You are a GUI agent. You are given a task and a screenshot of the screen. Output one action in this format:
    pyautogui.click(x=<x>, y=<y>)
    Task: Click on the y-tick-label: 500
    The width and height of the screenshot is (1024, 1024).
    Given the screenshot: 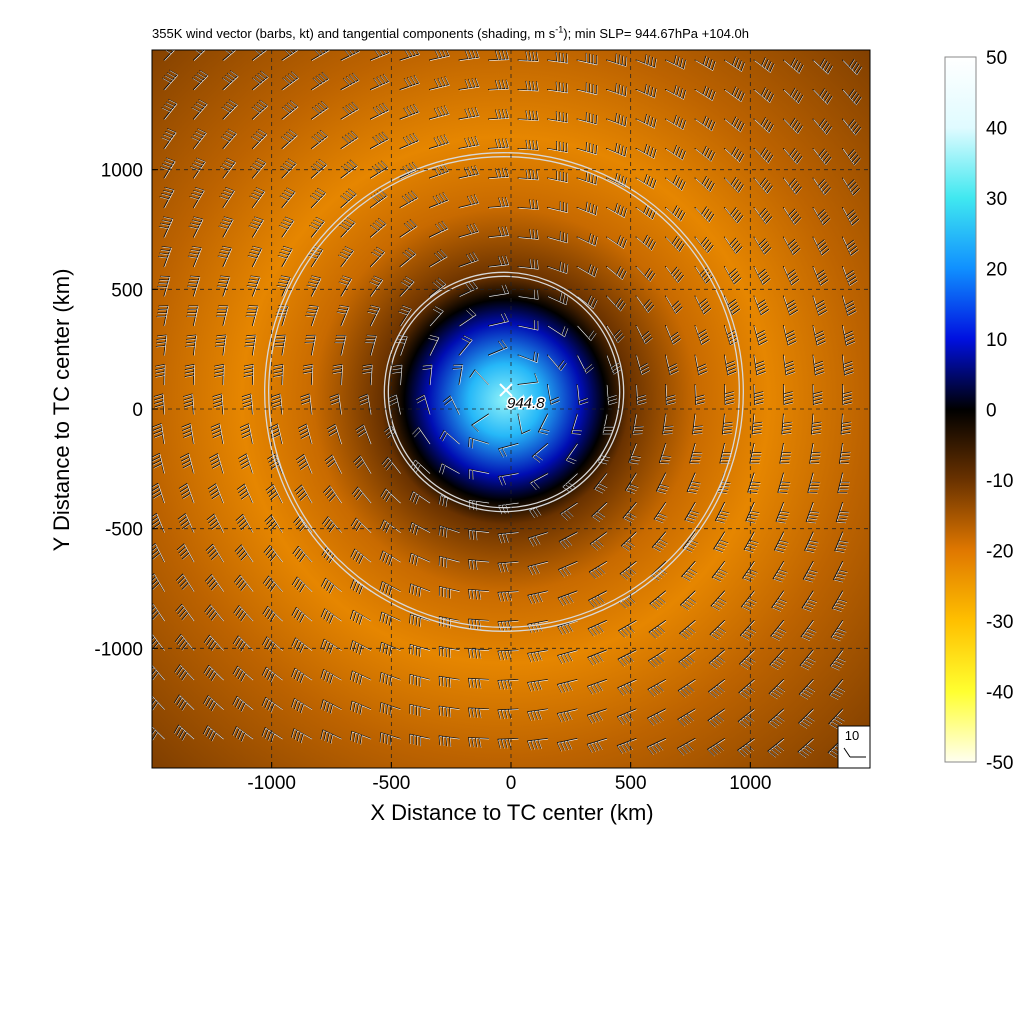 What is the action you would take?
    pyautogui.click(x=127, y=290)
    